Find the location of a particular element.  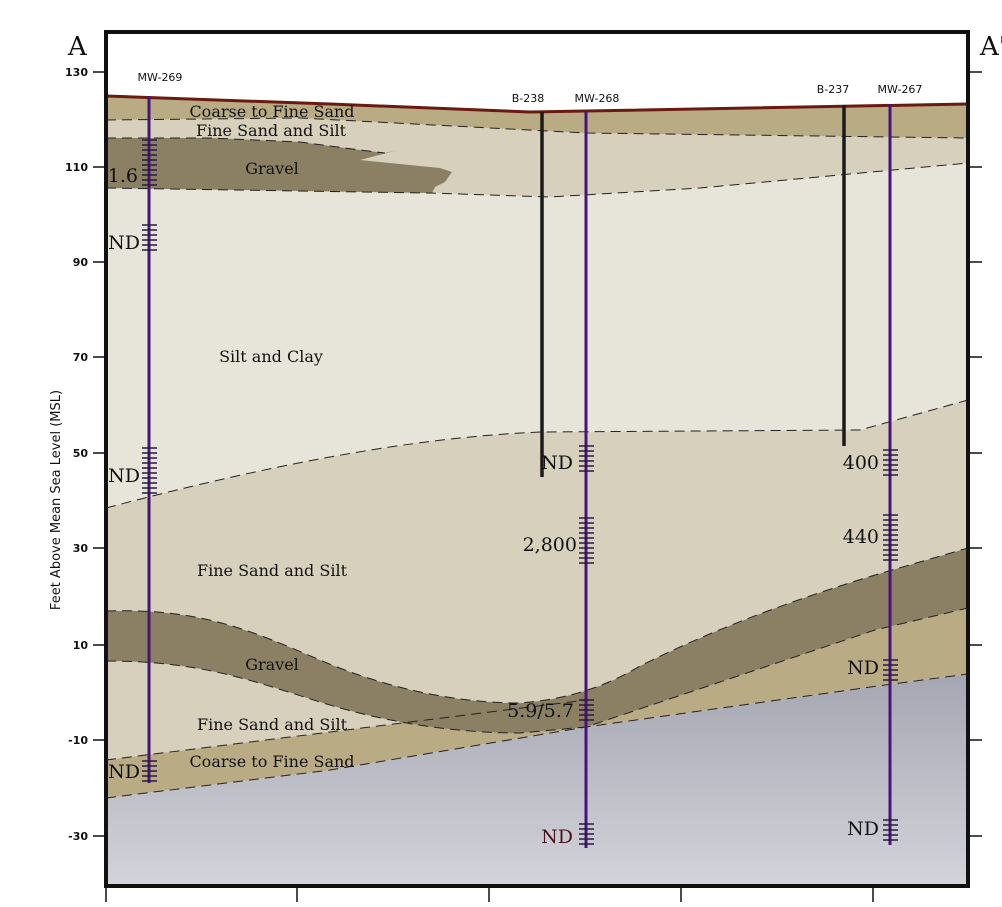

y-tick-label: 110 is located at coordinates (76, 167).